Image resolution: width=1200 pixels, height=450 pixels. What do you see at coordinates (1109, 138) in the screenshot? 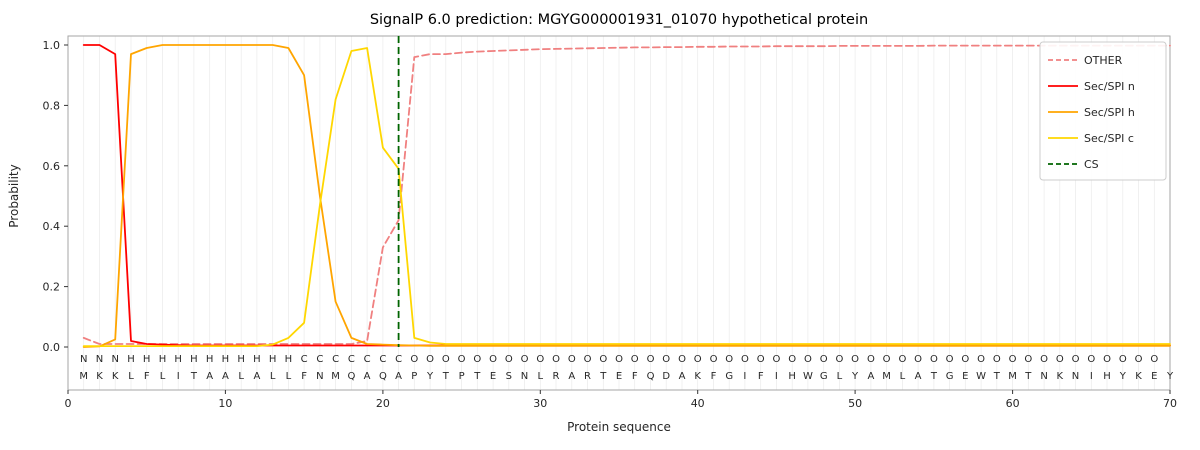
I see `svg-text: Sec/SPI c` at bounding box center [1109, 138].